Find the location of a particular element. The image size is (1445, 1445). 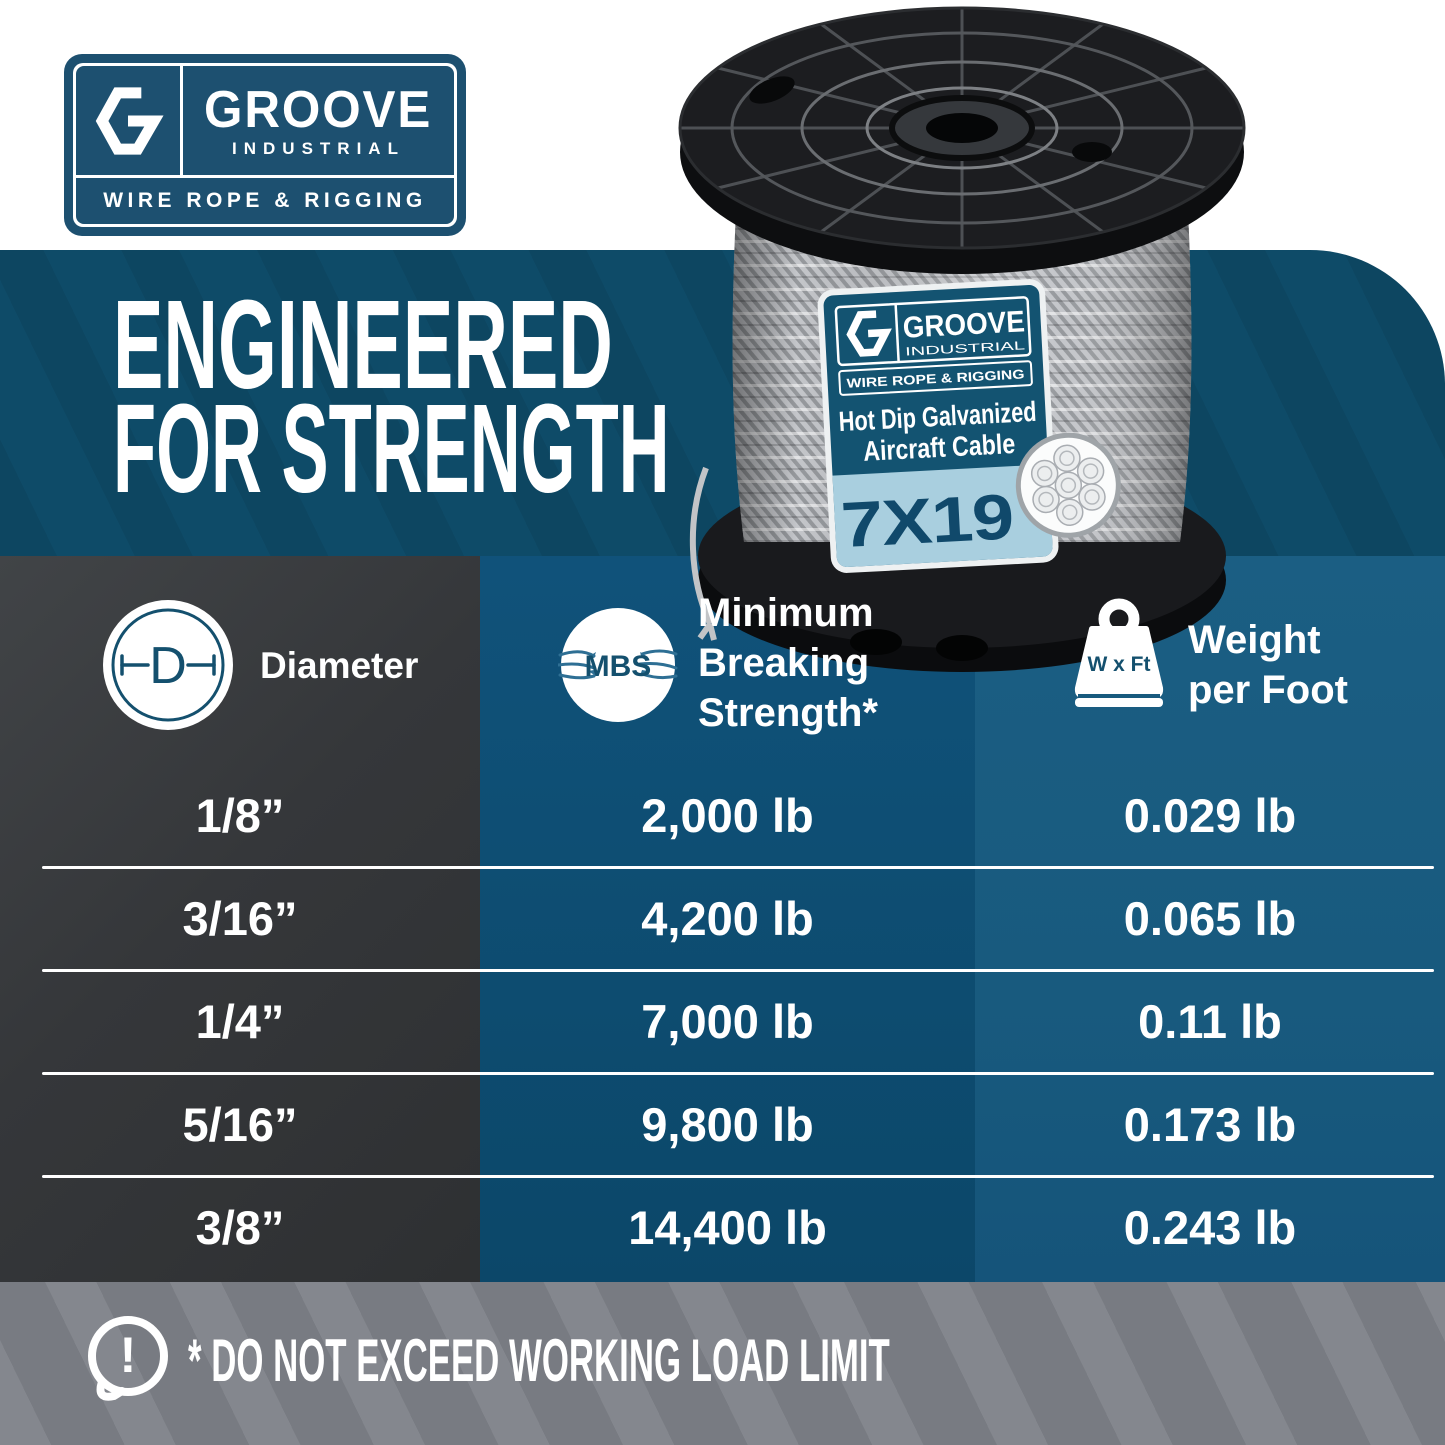

alert-bubble-icon: ! is located at coordinates (128, 1358).